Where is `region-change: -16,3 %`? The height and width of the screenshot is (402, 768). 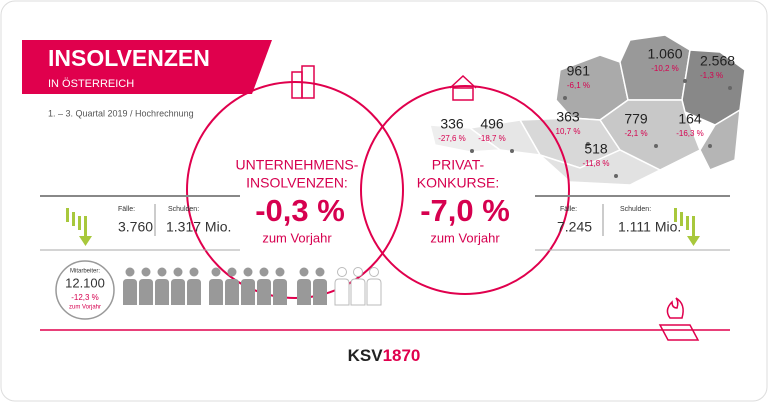 region-change: -16,3 % is located at coordinates (690, 133).